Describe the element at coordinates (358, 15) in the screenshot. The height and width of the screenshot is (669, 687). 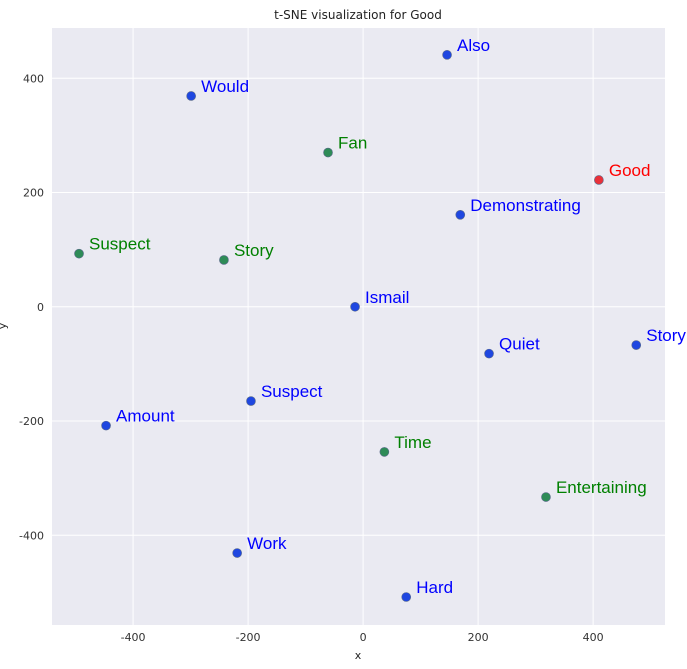
I see `chart-title: t-SNE visualization for Good` at that location.